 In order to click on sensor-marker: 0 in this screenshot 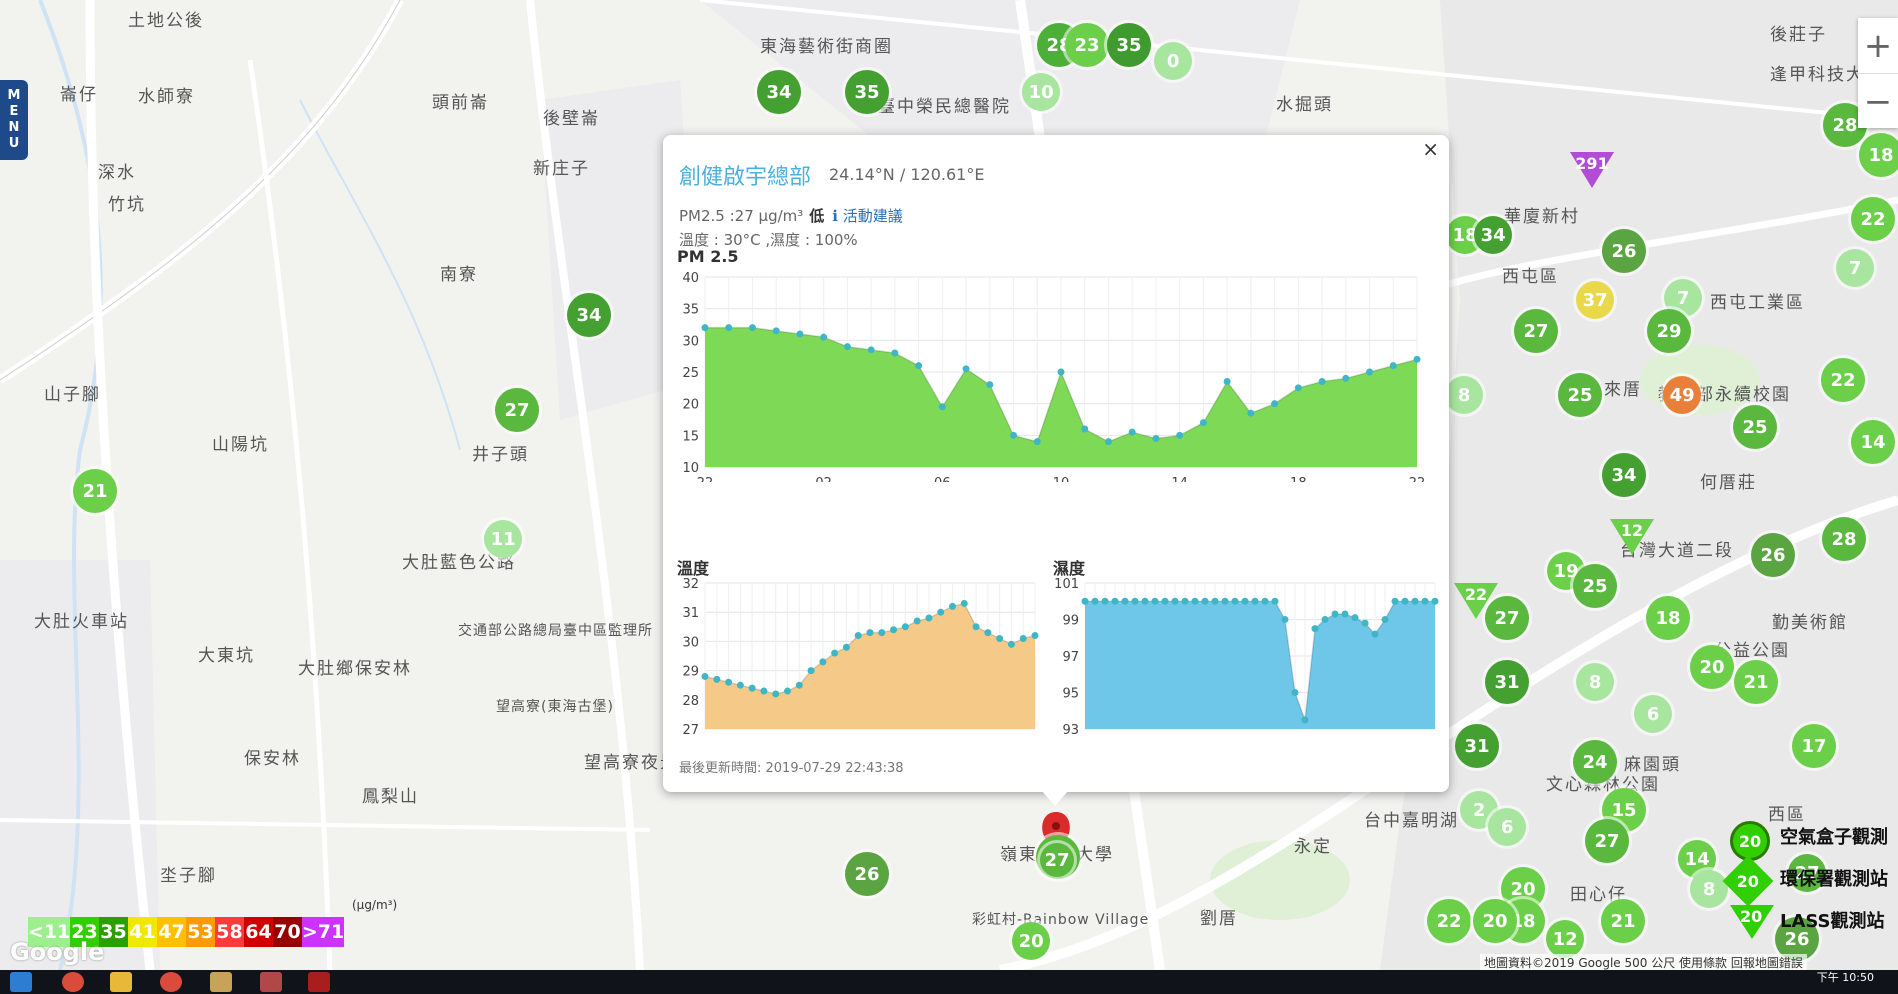, I will do `click(1173, 61)`.